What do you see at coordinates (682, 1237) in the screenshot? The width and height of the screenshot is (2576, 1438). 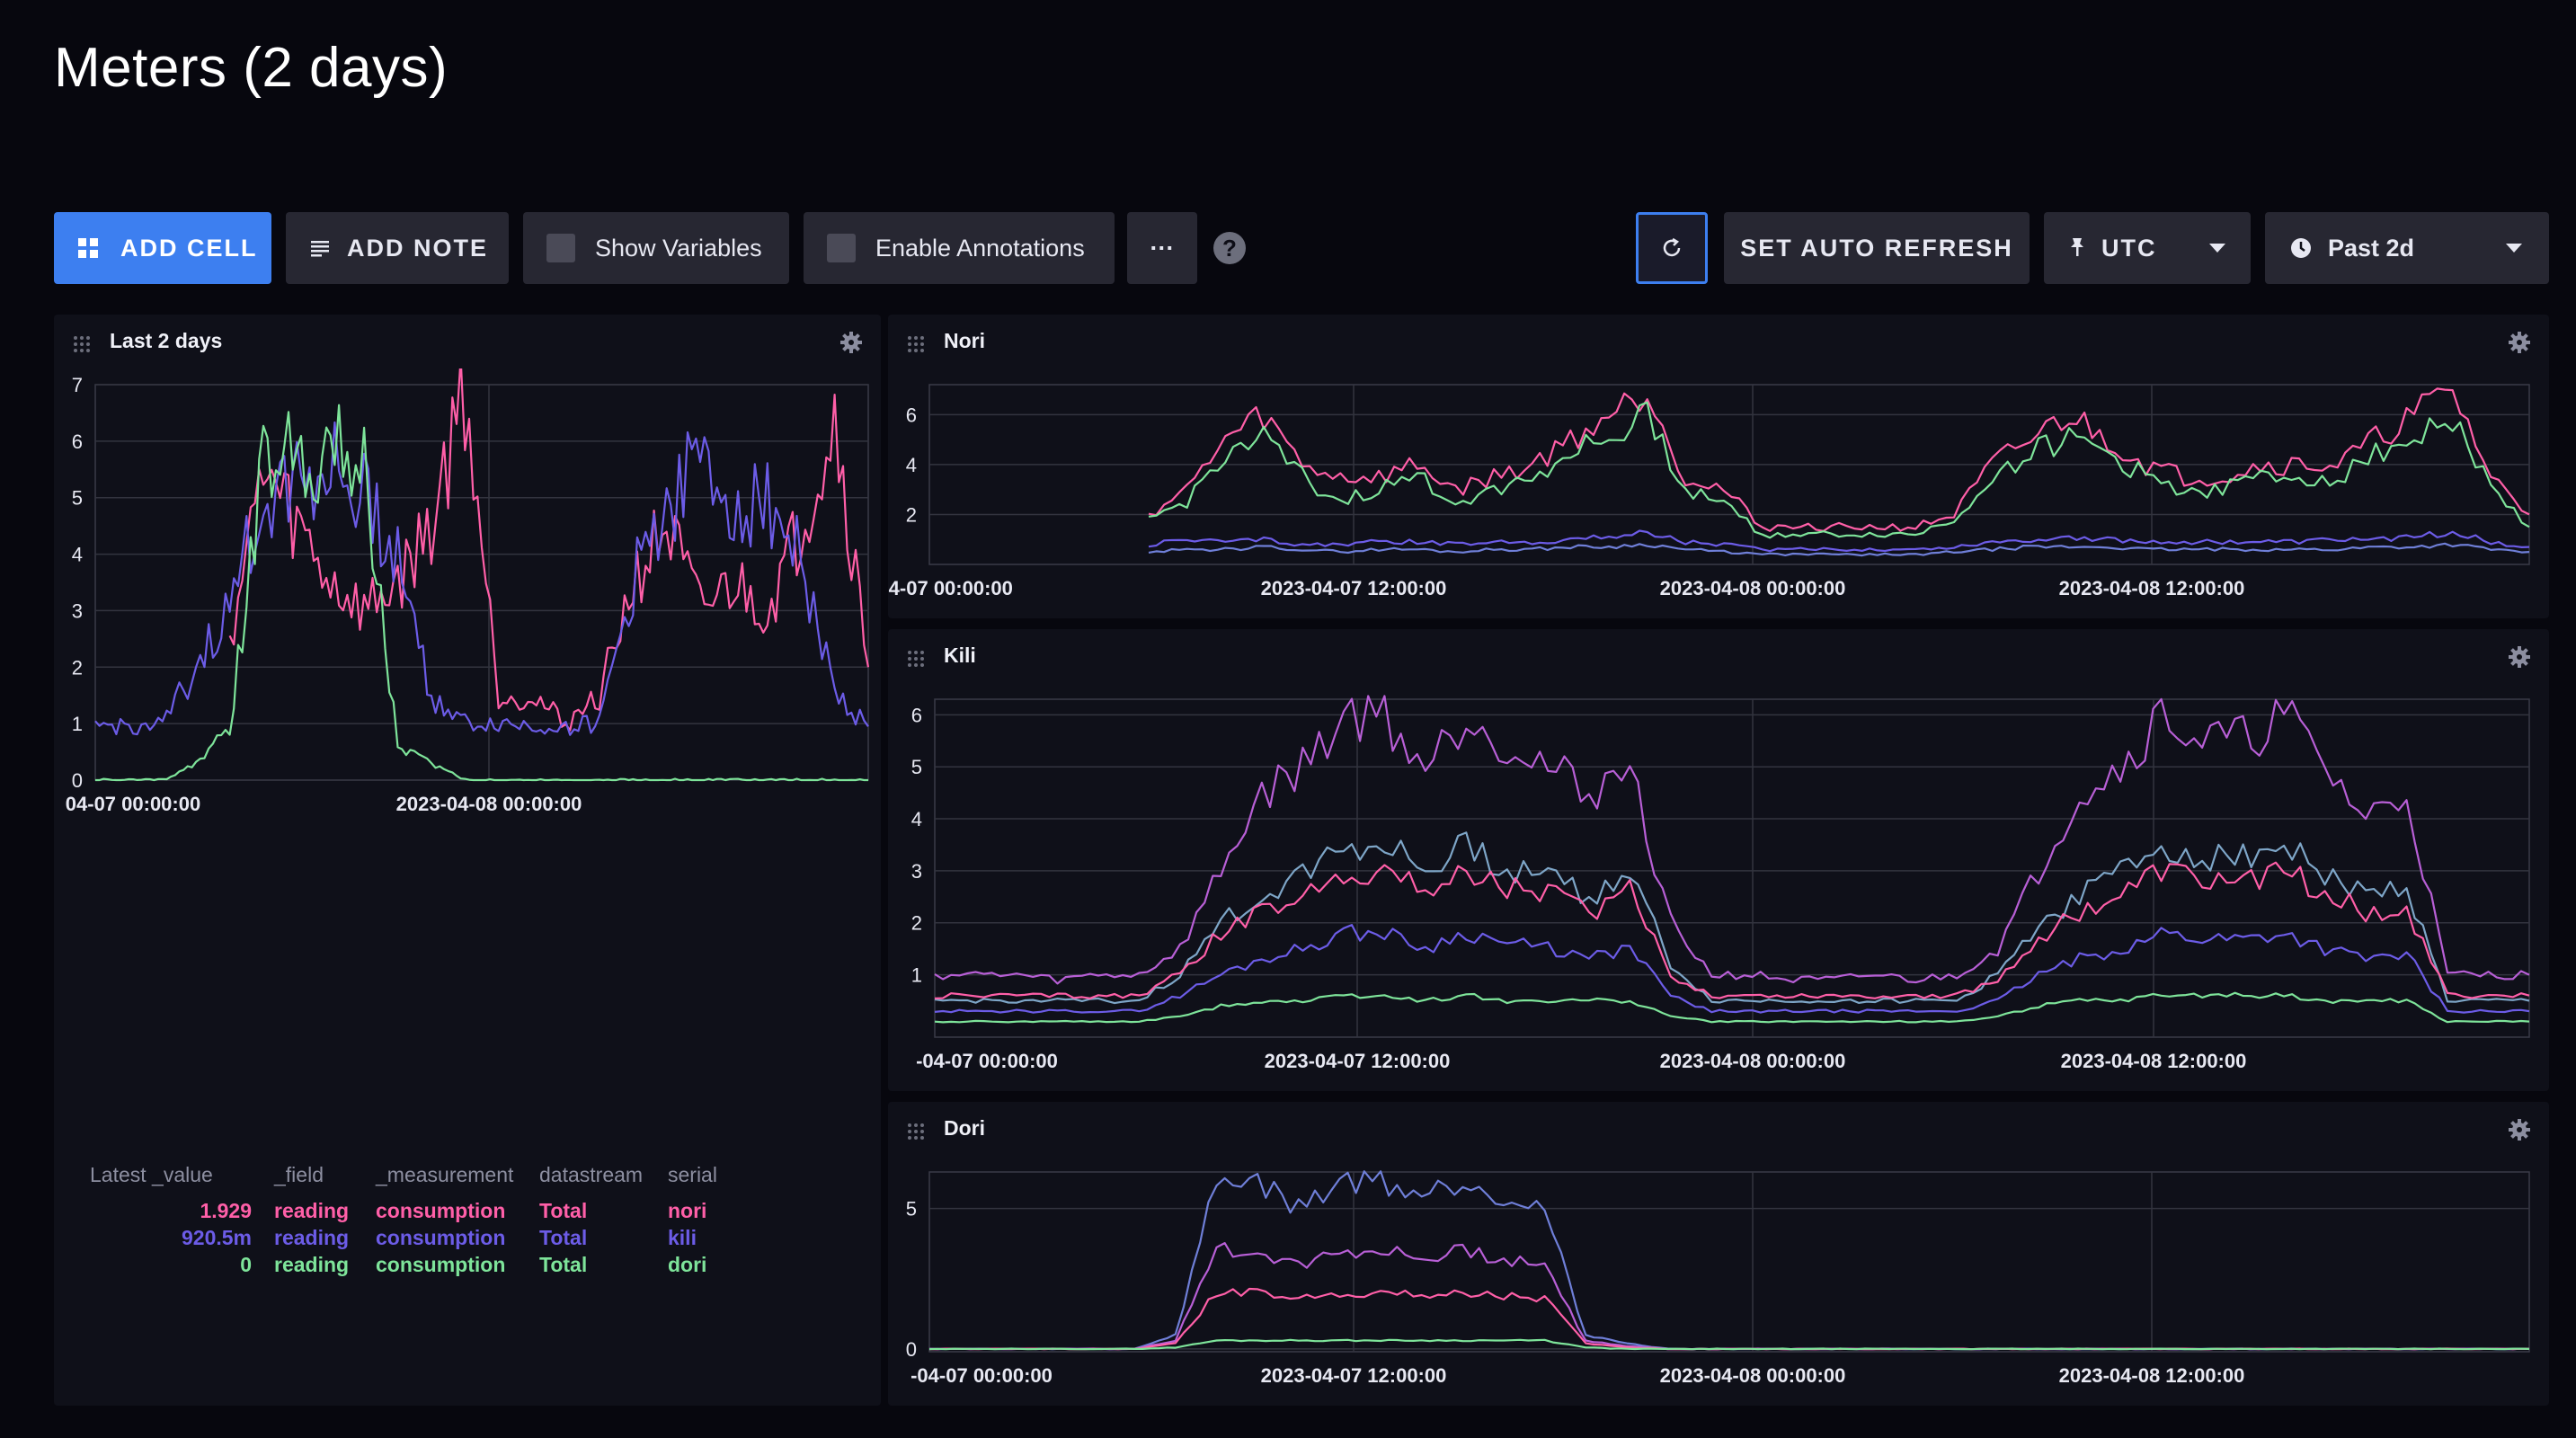 I see `legend-cell-serial: kili` at bounding box center [682, 1237].